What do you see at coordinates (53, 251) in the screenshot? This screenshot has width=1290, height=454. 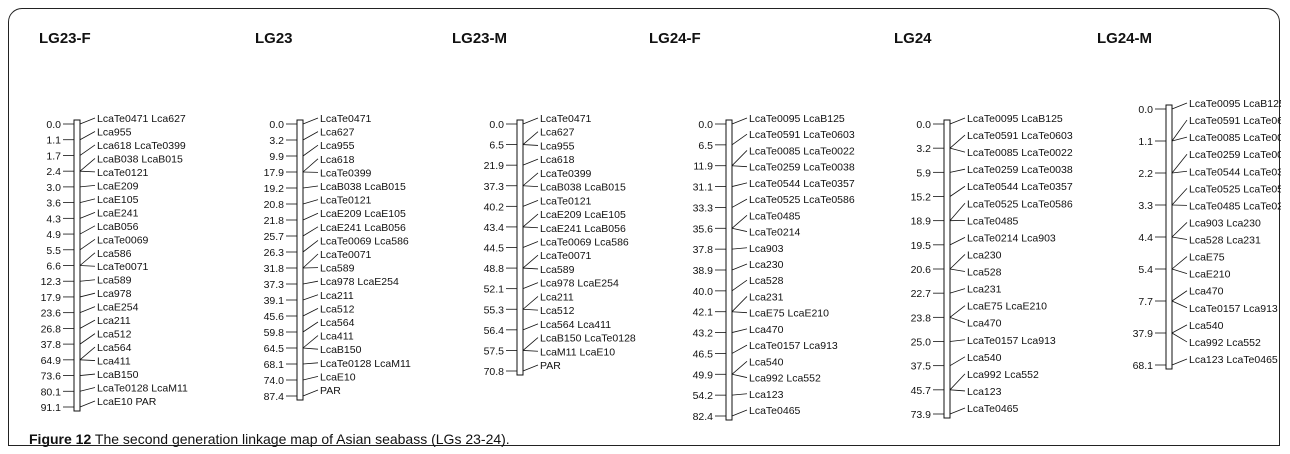 I see `position-label: 5.5` at bounding box center [53, 251].